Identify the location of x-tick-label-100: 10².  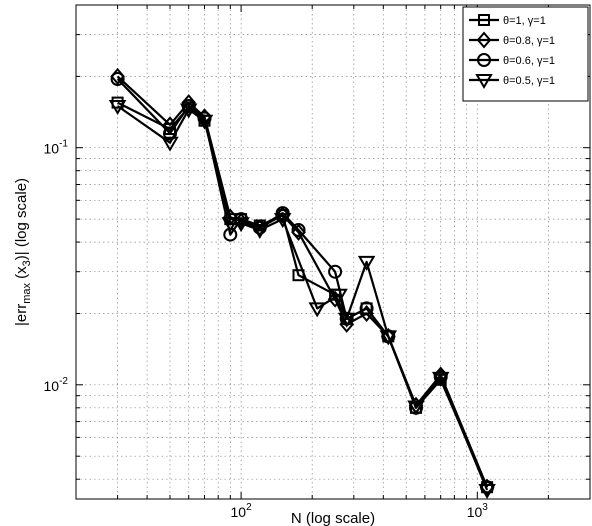
(242, 511).